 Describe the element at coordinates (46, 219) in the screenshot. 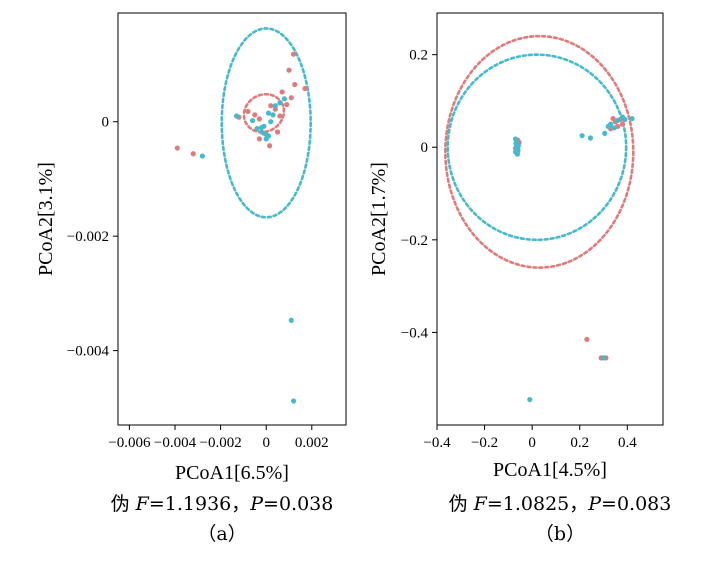

I see `y-axis-label: PCoA2[3.1%]` at that location.